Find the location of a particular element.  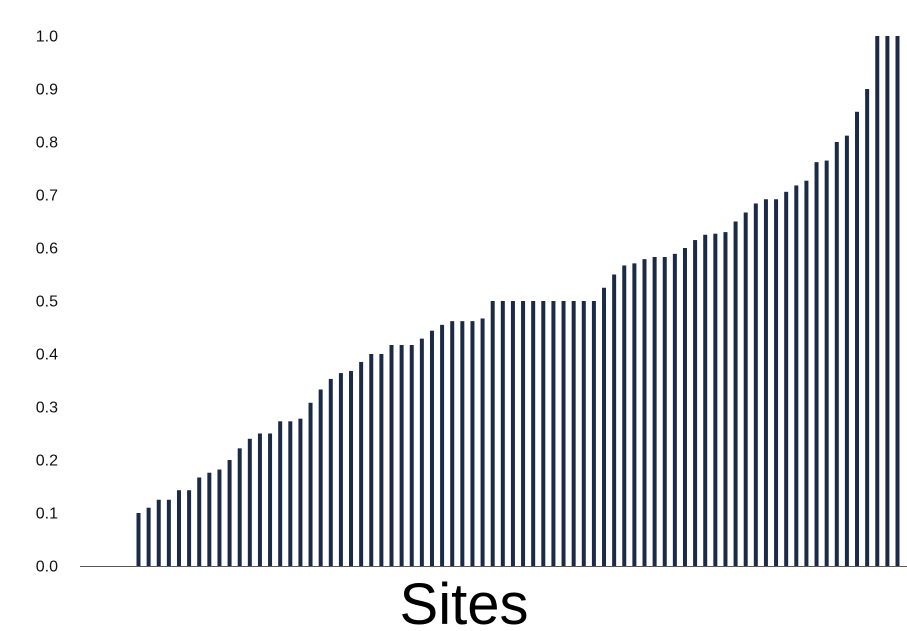

x-axis-title: Sites is located at coordinates (464, 601).